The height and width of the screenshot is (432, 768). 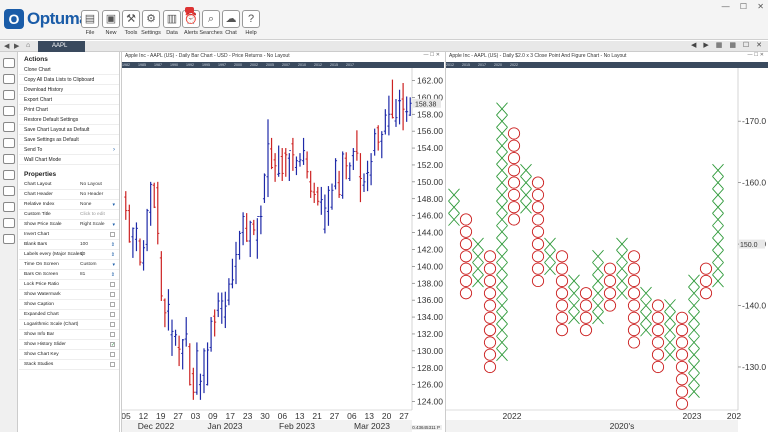 I want to click on property-value: Custom, so click(x=88, y=264).